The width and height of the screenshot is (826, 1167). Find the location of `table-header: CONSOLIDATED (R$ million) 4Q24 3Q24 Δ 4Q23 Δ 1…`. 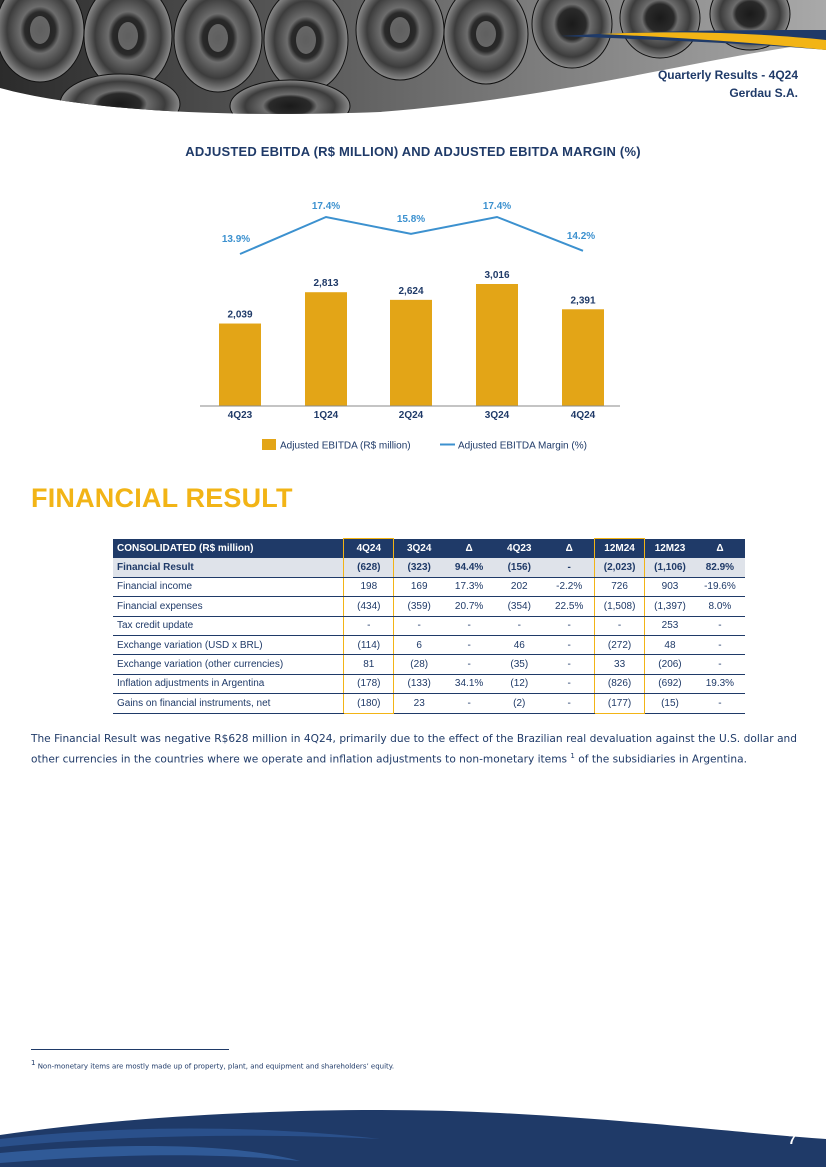

table-header: CONSOLIDATED (R$ million) 4Q24 3Q24 Δ 4Q23 Δ 1… is located at coordinates (429, 547).